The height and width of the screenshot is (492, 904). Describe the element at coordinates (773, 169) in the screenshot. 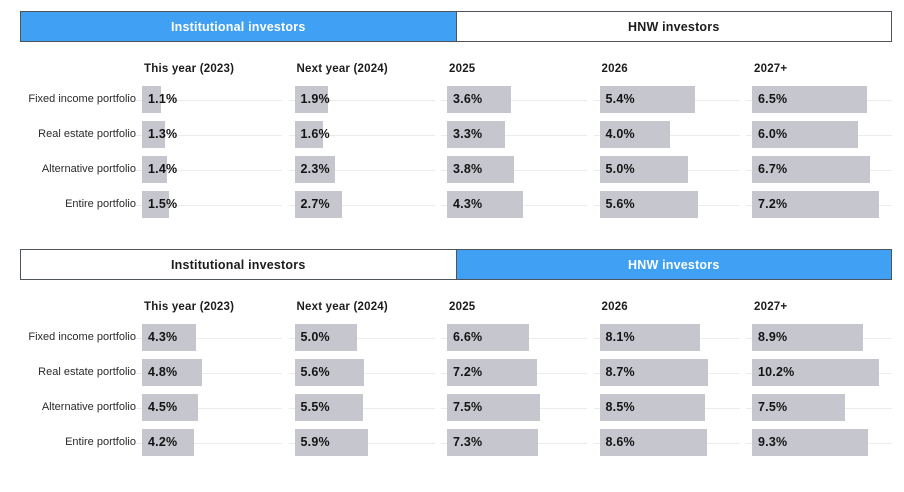

I see `bar-value-label: 6.7%` at that location.